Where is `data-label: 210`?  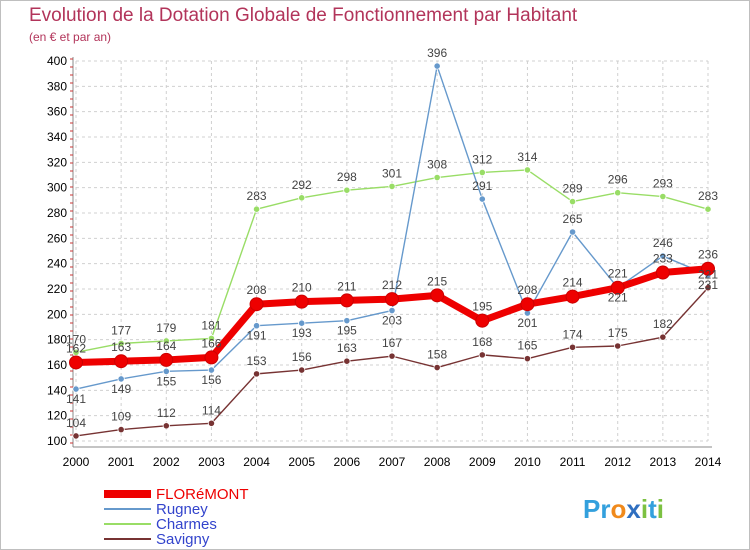
data-label: 210 is located at coordinates (302, 288).